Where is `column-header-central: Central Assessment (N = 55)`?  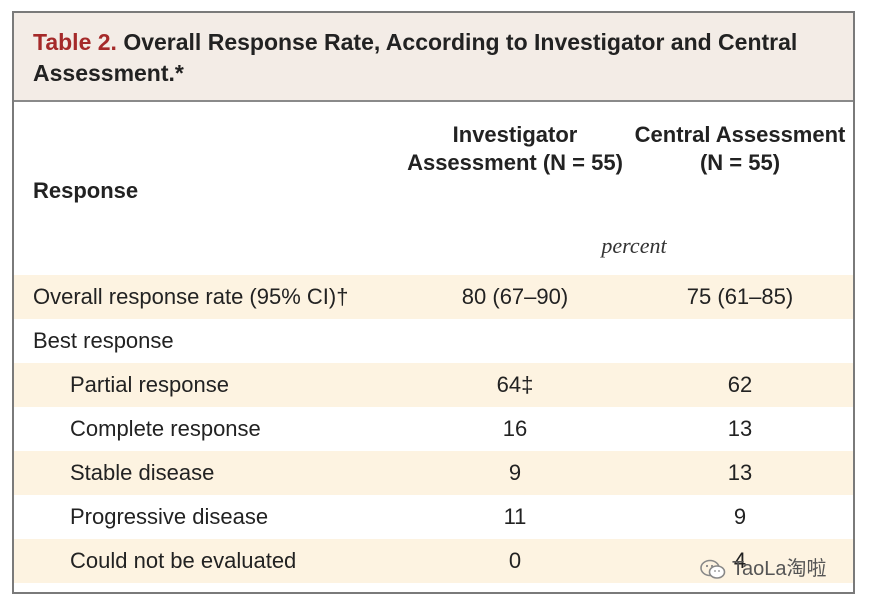 column-header-central: Central Assessment (N = 55) is located at coordinates (740, 148).